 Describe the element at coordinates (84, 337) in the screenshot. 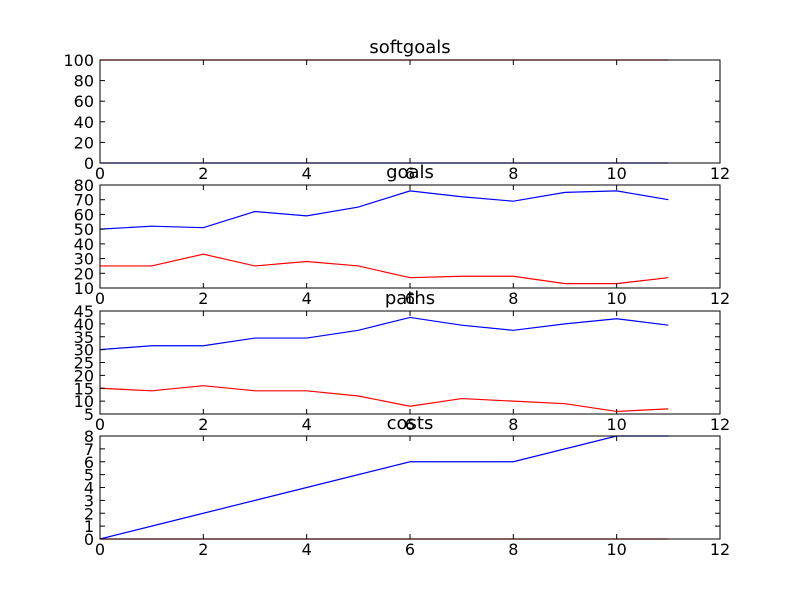

I see `y-tick-label: 35` at that location.